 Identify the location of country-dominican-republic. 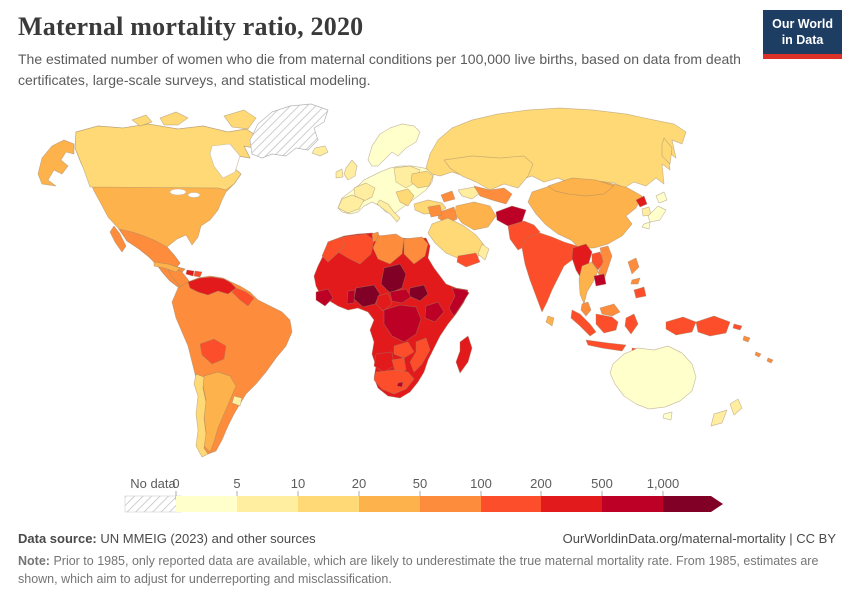
(198, 274).